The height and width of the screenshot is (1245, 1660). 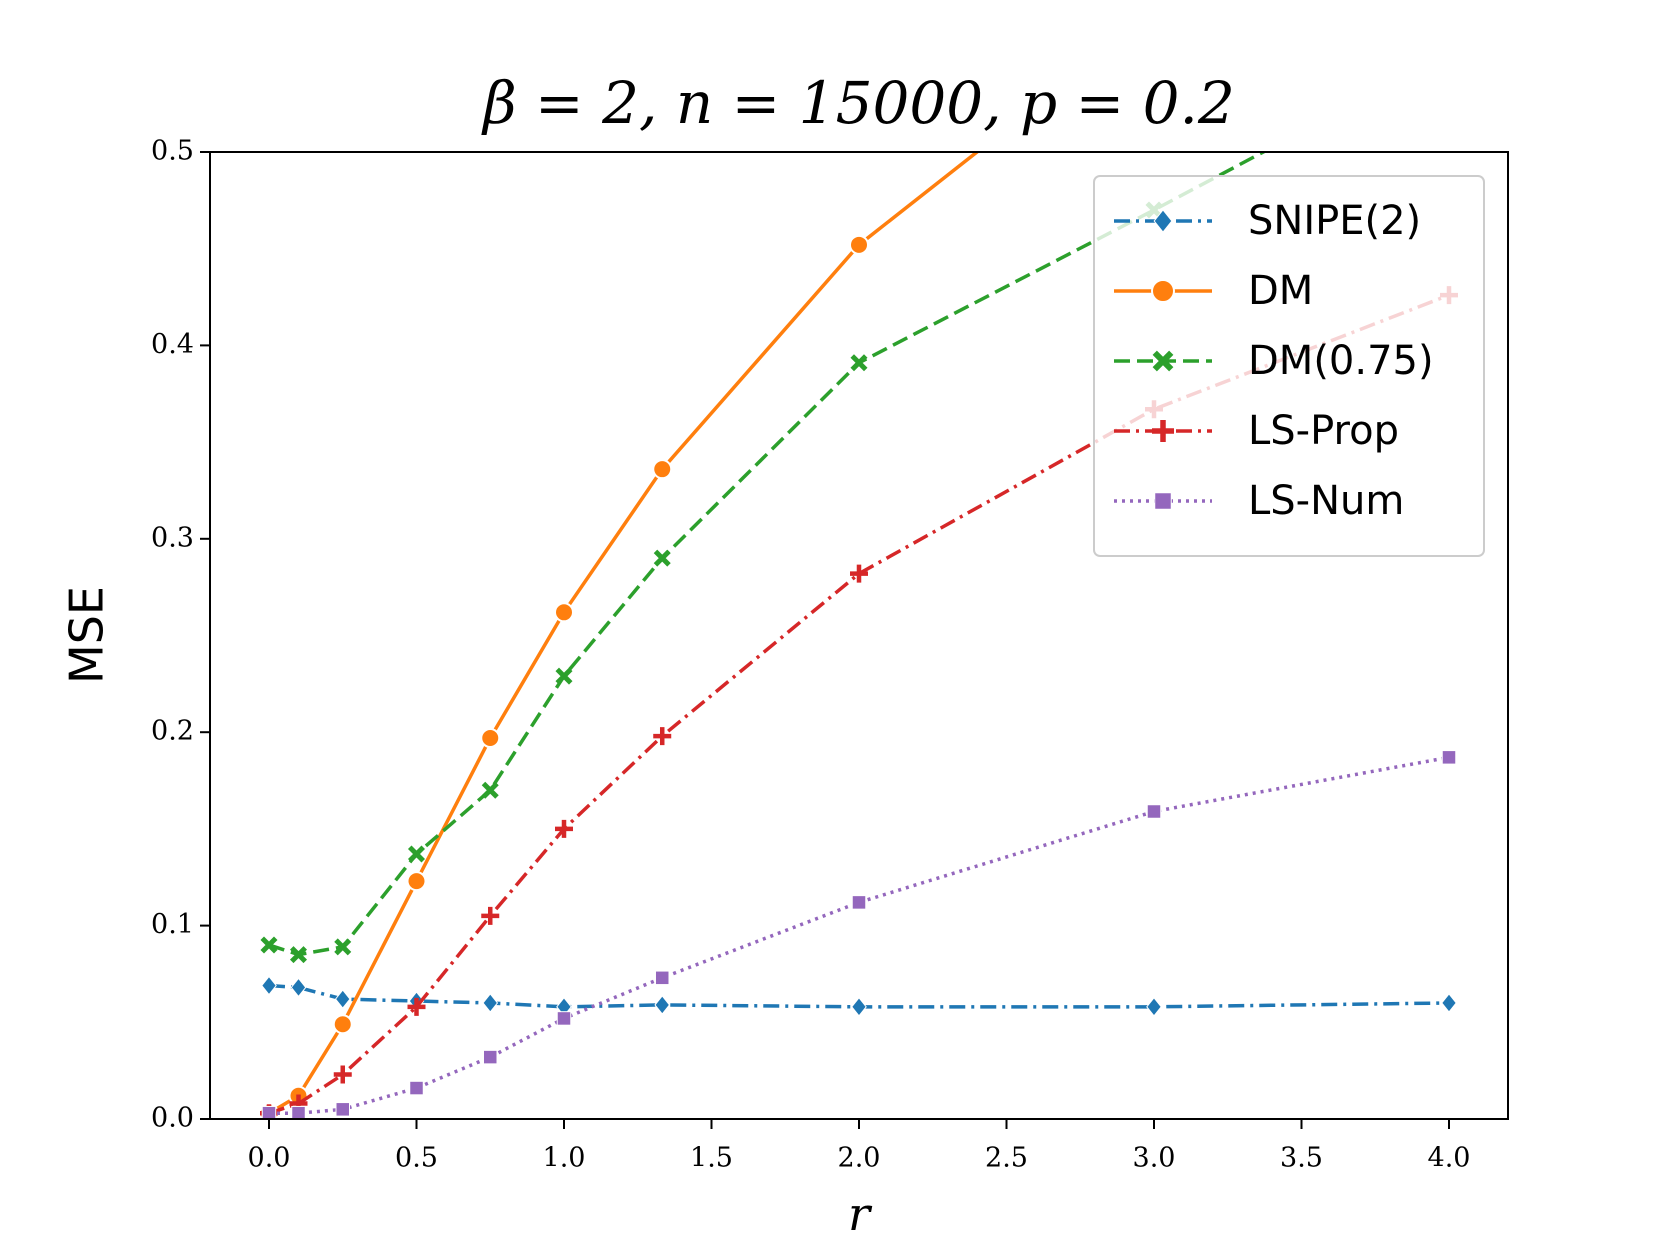 What do you see at coordinates (1326, 501) in the screenshot?
I see `legend-label: LS-Num` at bounding box center [1326, 501].